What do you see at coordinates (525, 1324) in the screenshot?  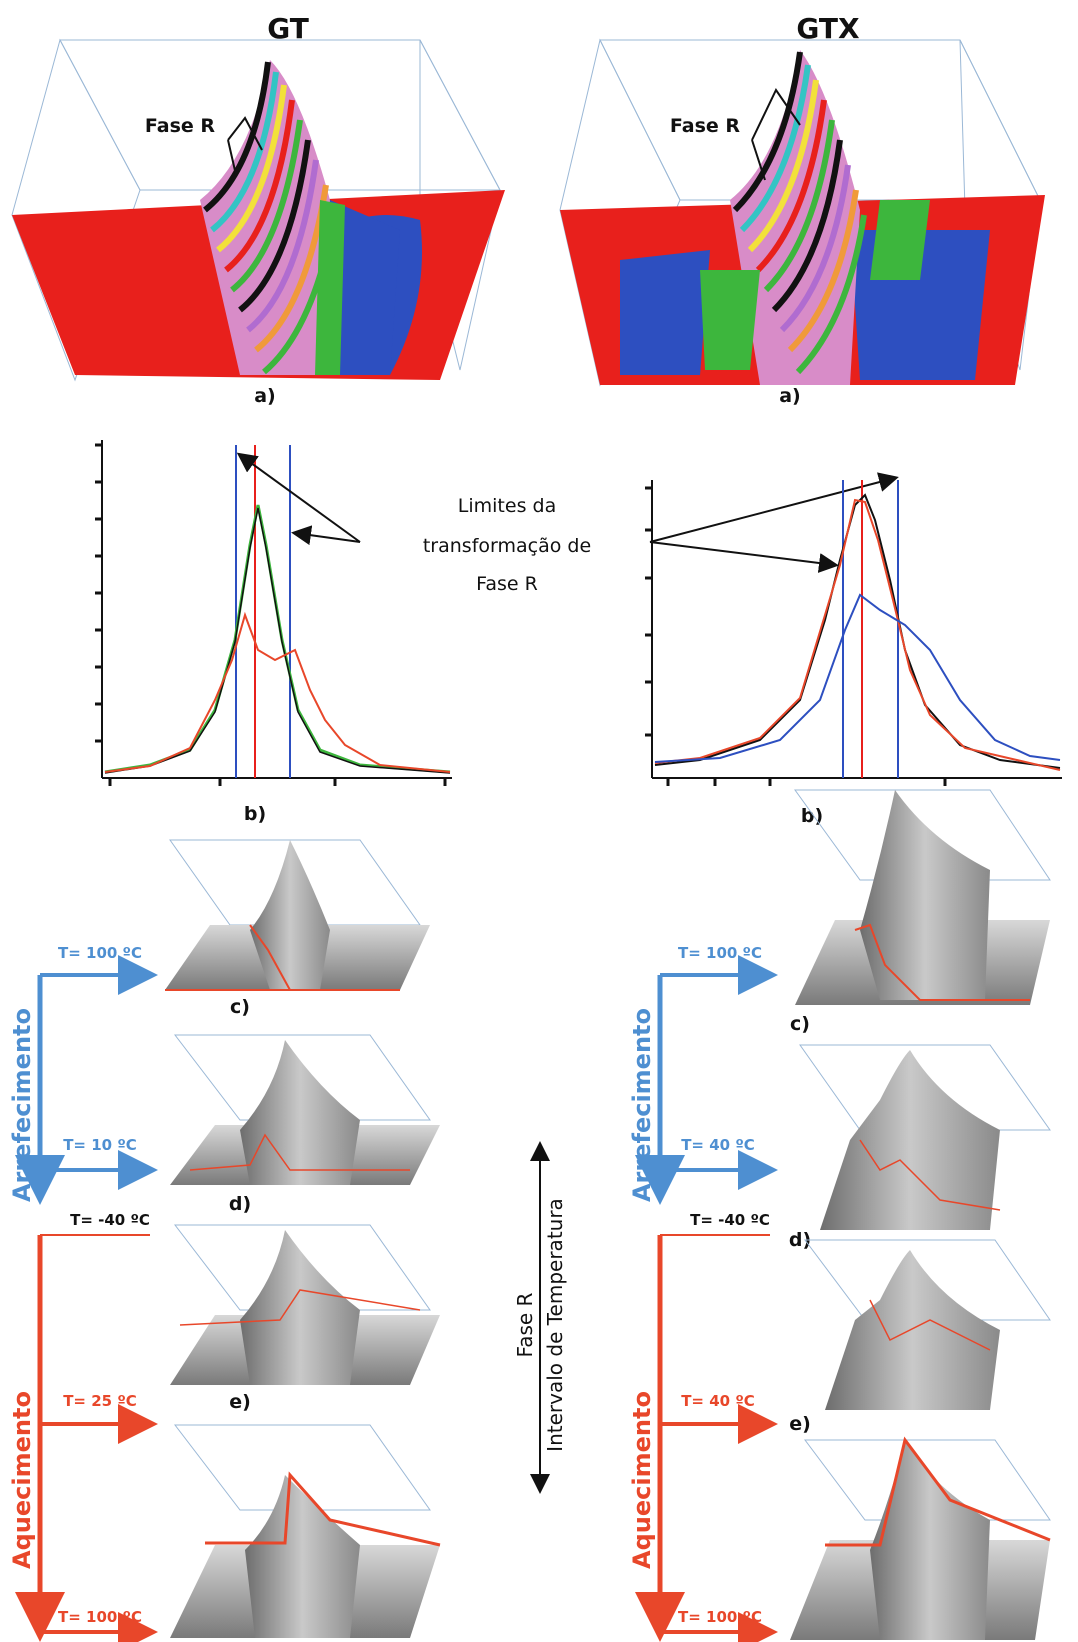 I see `middle-axis-top: Fase R` at bounding box center [525, 1324].